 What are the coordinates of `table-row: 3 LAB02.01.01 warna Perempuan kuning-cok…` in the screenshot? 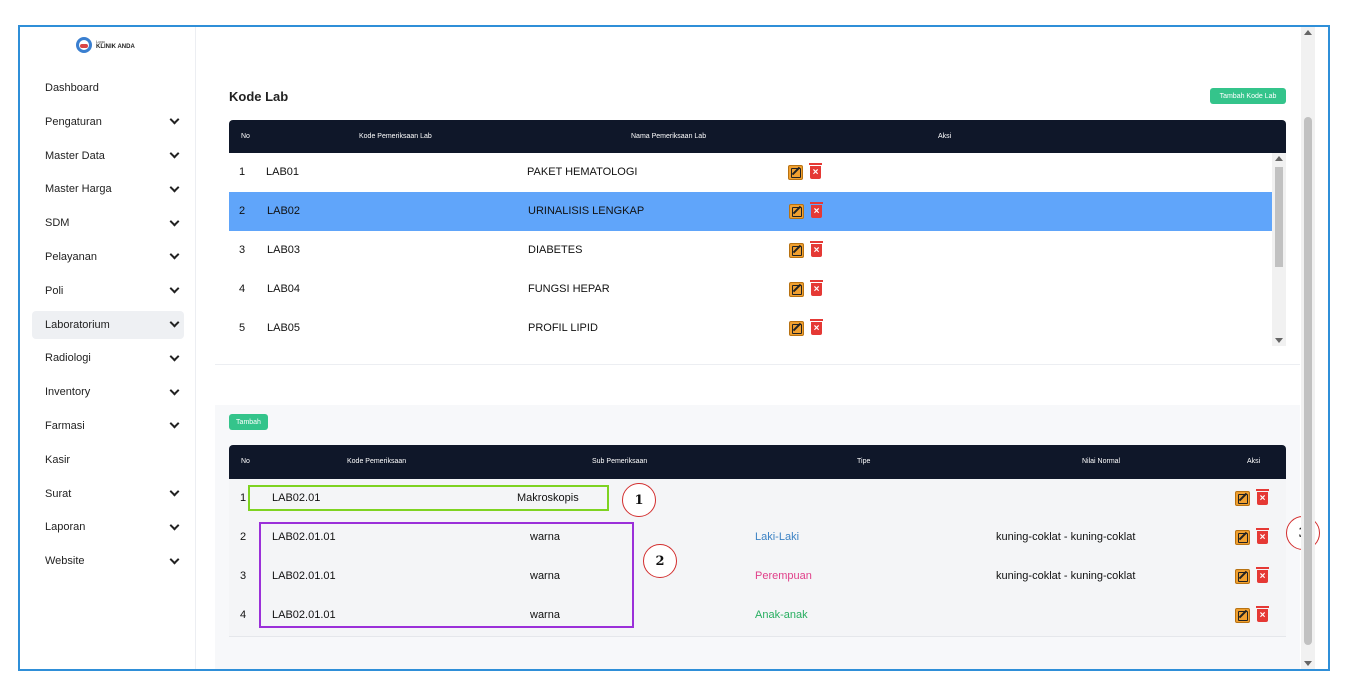 It's located at (757, 576).